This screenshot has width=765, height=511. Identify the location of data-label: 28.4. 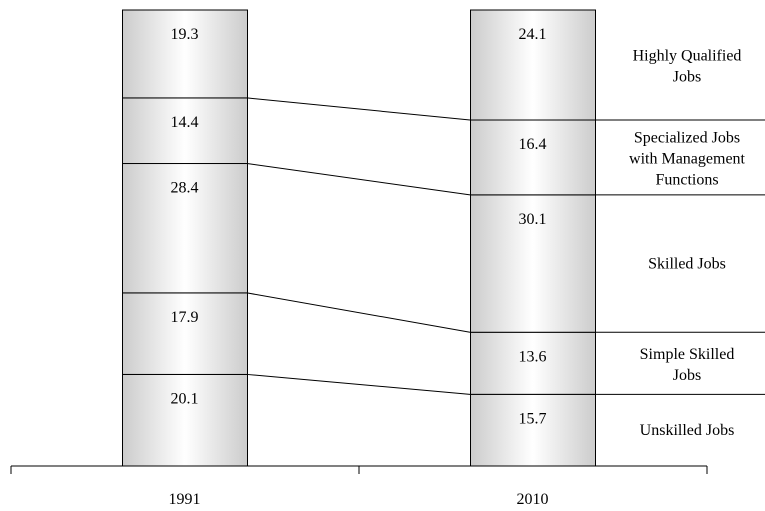
(185, 188).